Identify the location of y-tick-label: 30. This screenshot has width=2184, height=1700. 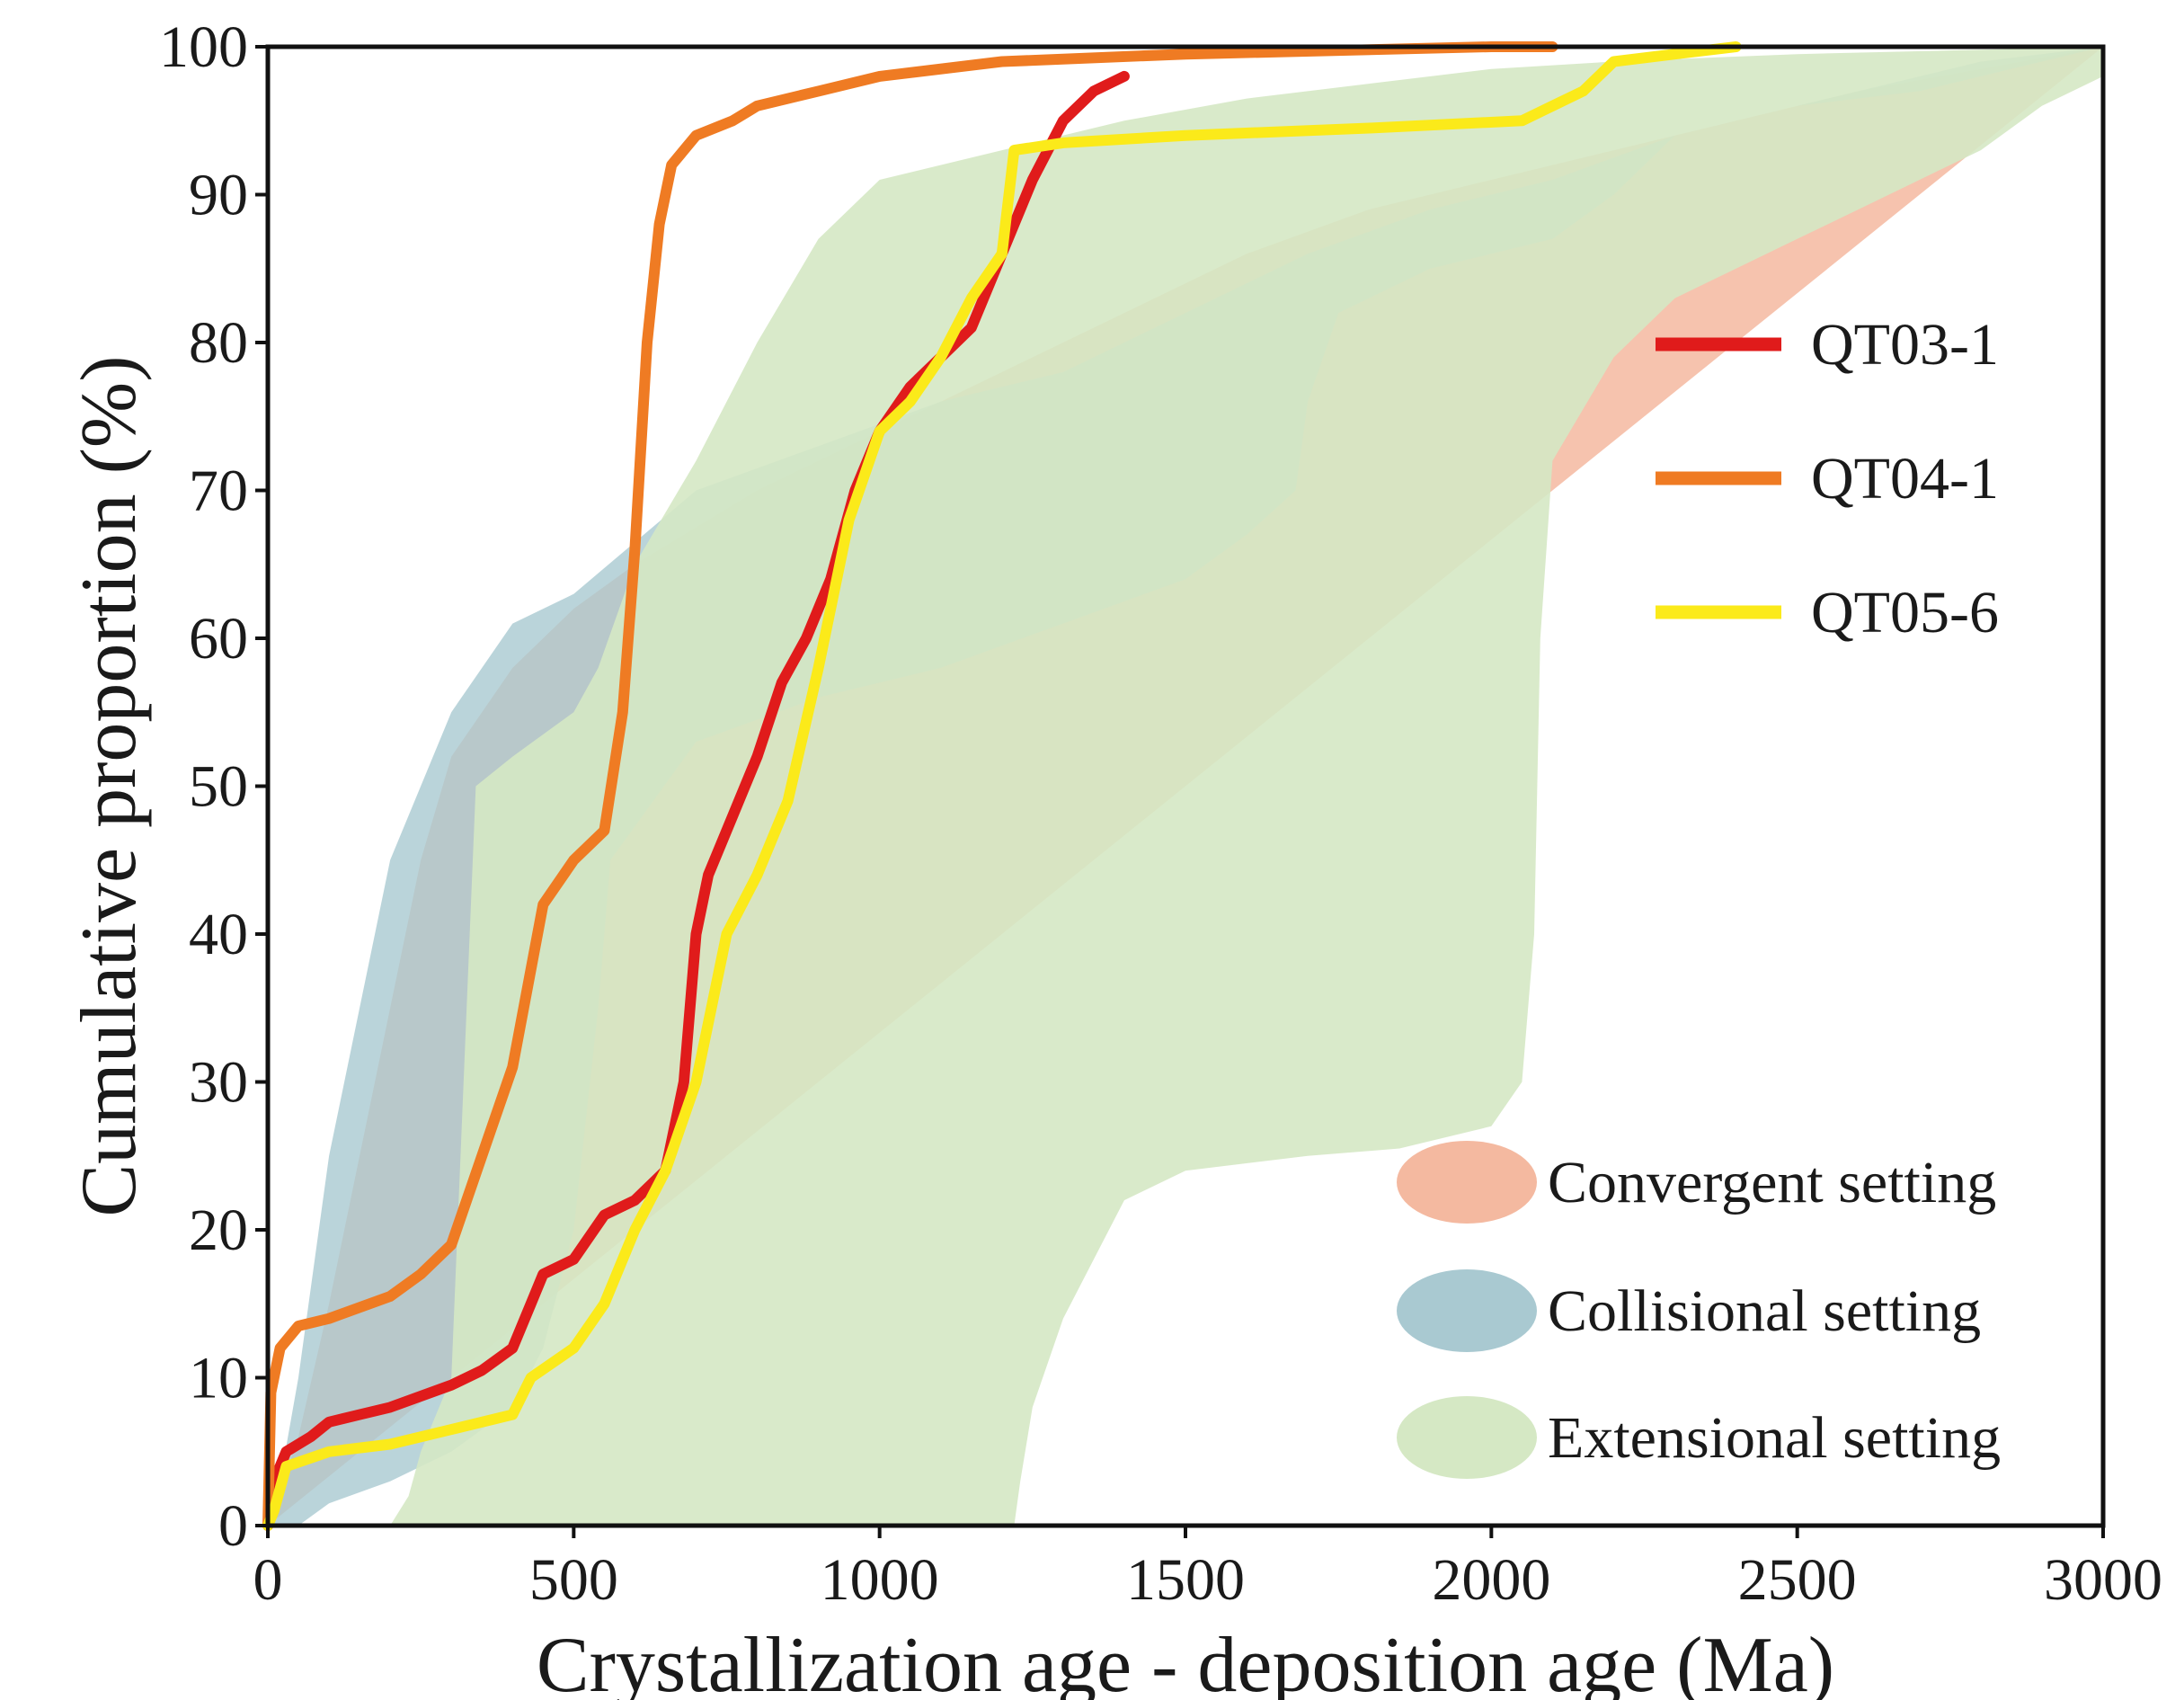
(218, 1083).